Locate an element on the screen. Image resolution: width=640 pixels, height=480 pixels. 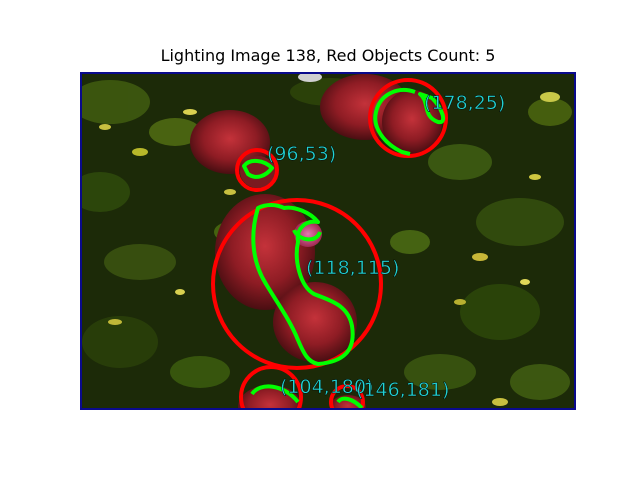
detection-label-3: (118,115) is located at coordinates (352, 268).